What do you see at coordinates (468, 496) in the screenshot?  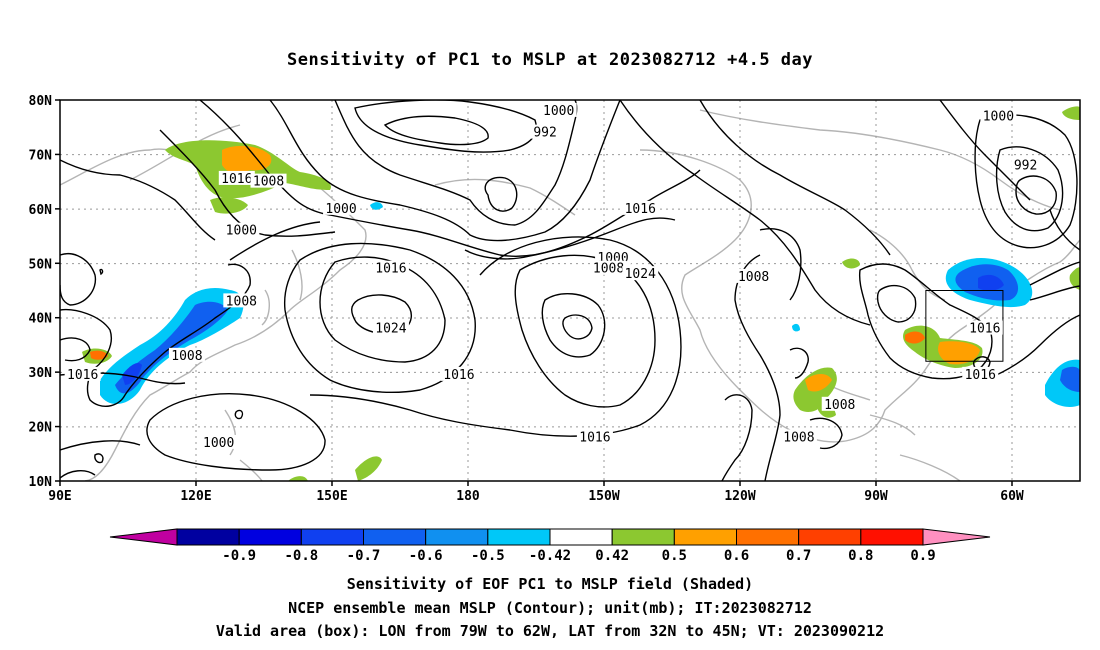 I see `lon-label: 180` at bounding box center [468, 496].